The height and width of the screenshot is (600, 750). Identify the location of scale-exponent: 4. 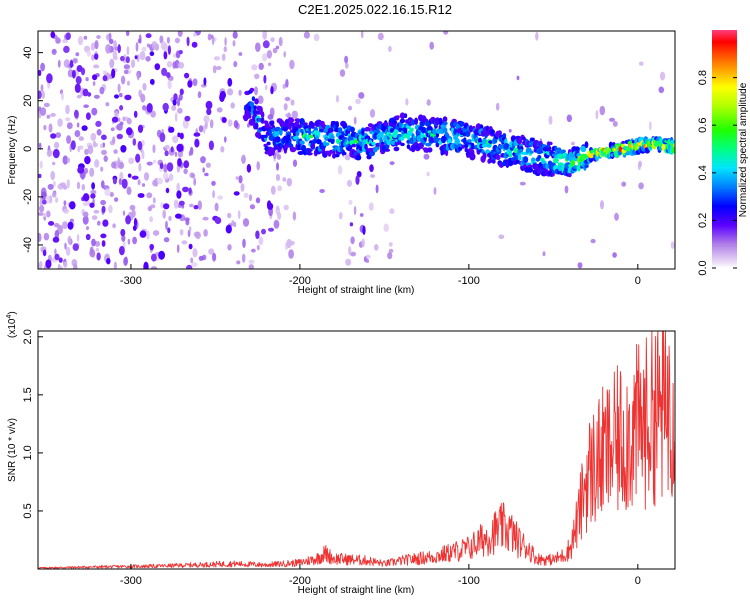
(9, 317).